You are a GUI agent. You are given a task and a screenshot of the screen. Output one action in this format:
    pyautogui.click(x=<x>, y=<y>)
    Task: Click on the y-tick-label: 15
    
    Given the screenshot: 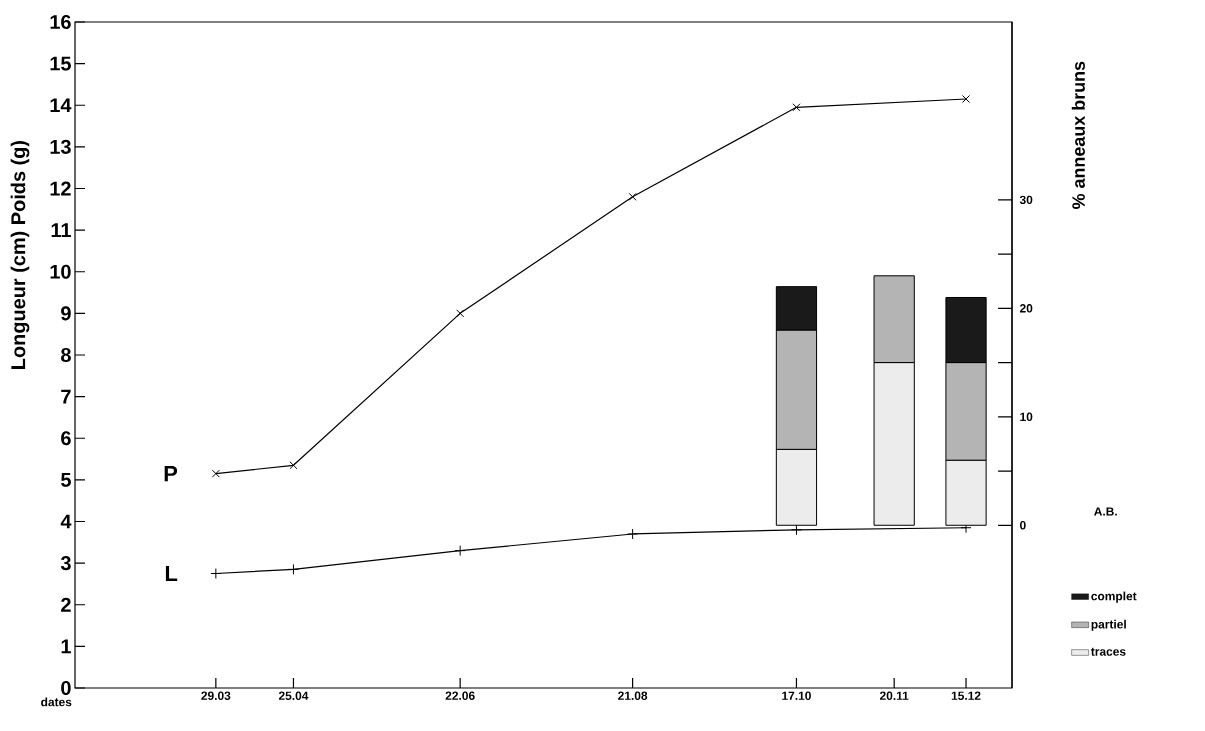 What is the action you would take?
    pyautogui.click(x=60, y=63)
    